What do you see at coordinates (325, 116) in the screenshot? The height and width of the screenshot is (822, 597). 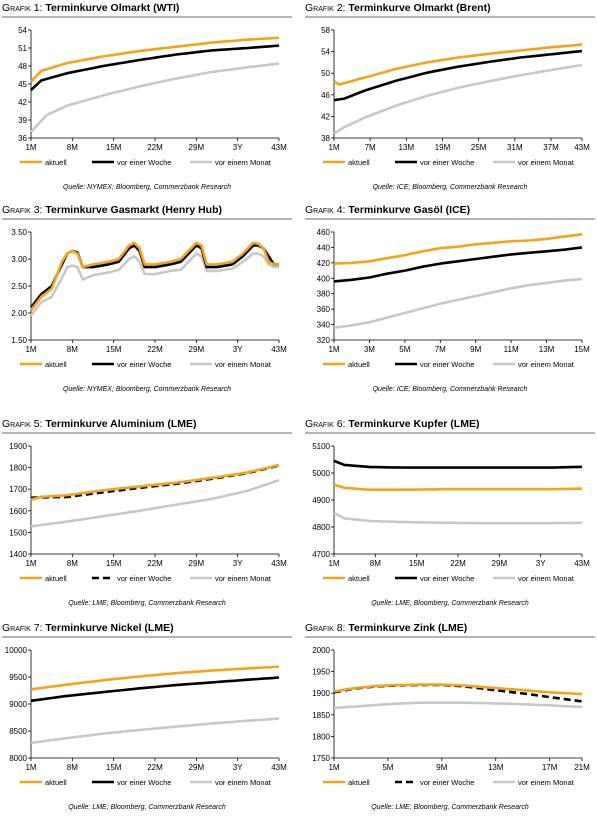 I see `y-tick-label: 42` at bounding box center [325, 116].